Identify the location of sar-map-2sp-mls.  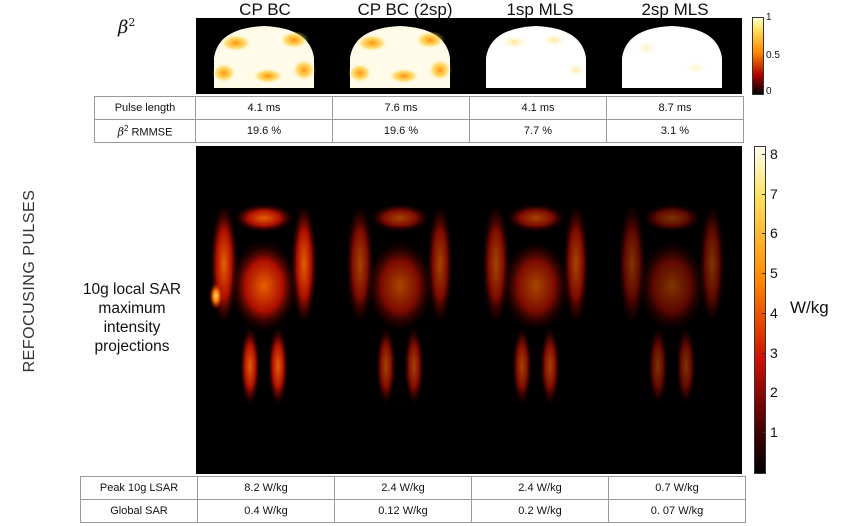
(671, 304).